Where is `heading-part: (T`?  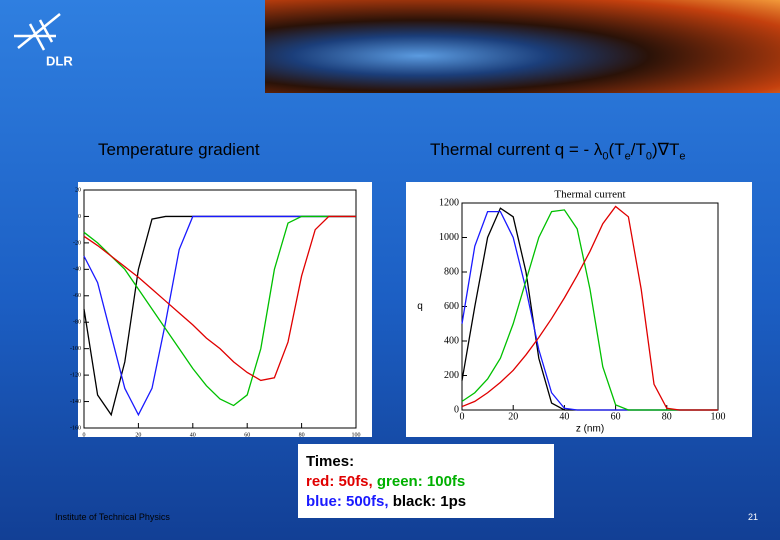
heading-part: (T is located at coordinates (616, 149).